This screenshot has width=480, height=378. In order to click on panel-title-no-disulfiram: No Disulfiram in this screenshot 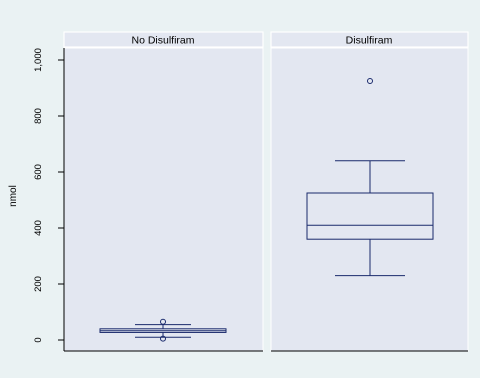, I will do `click(162, 41)`.